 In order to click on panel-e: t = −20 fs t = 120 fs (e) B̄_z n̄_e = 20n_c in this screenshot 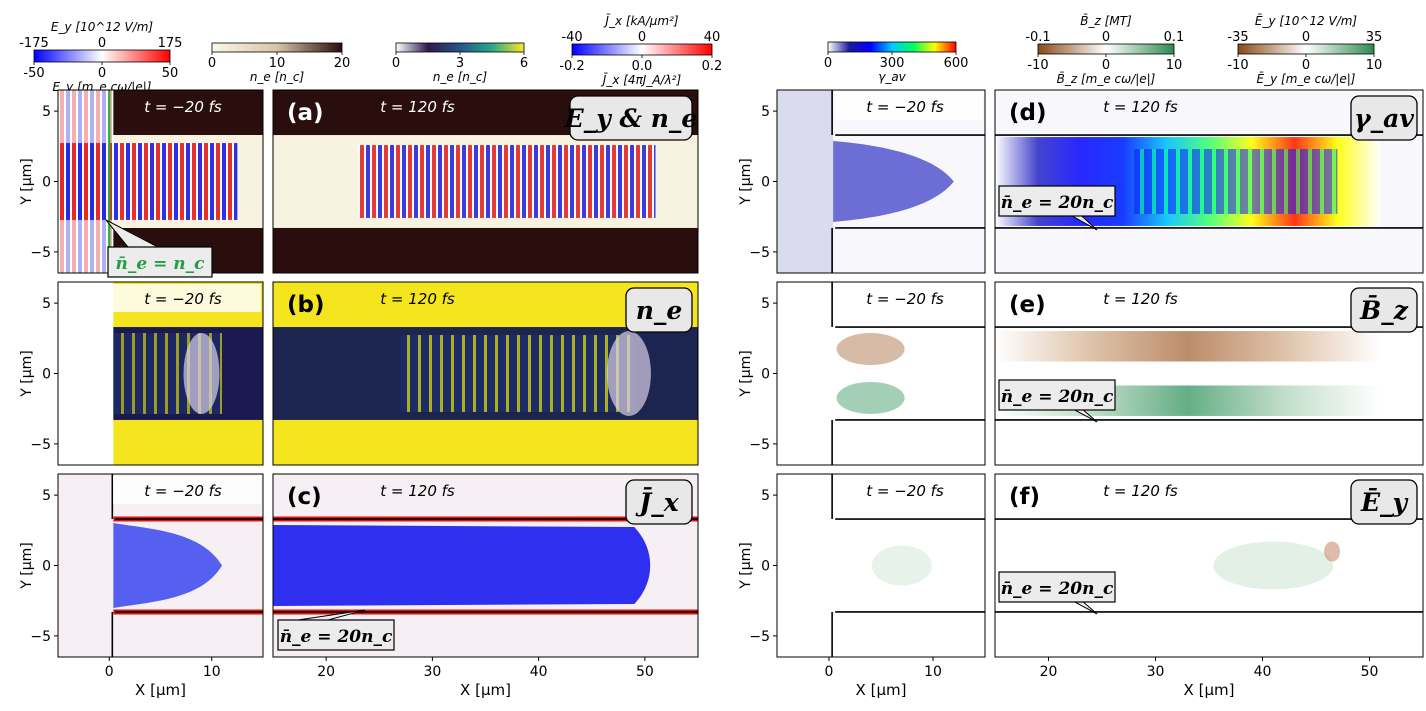, I will do `click(1100, 373)`.